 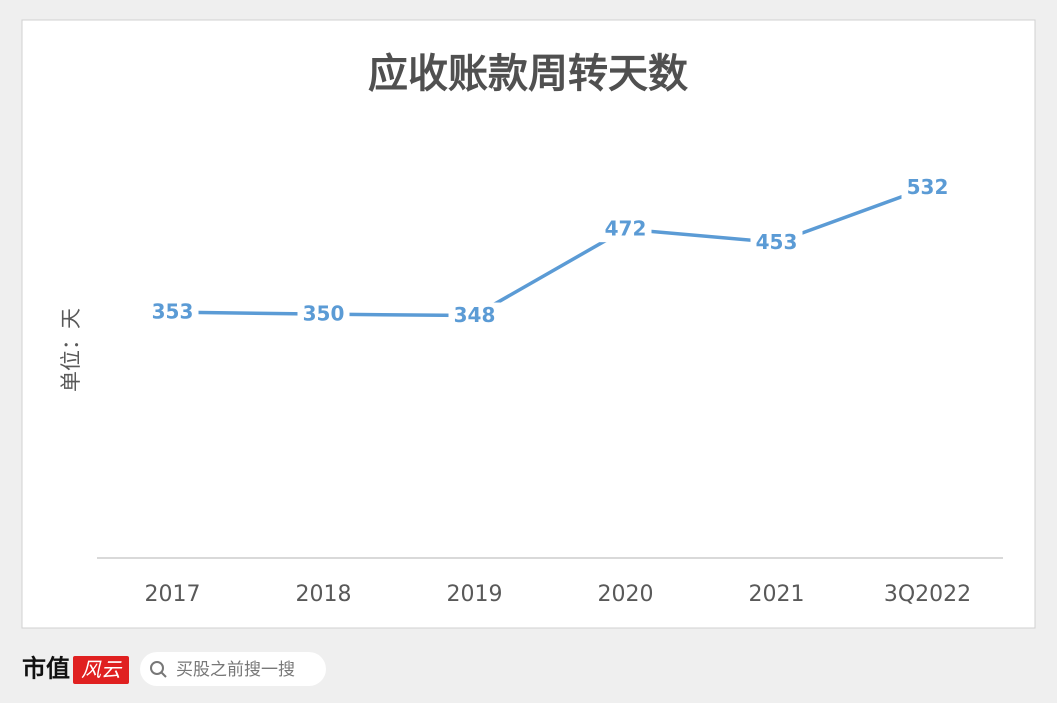 I want to click on data-label: 532, so click(x=928, y=187).